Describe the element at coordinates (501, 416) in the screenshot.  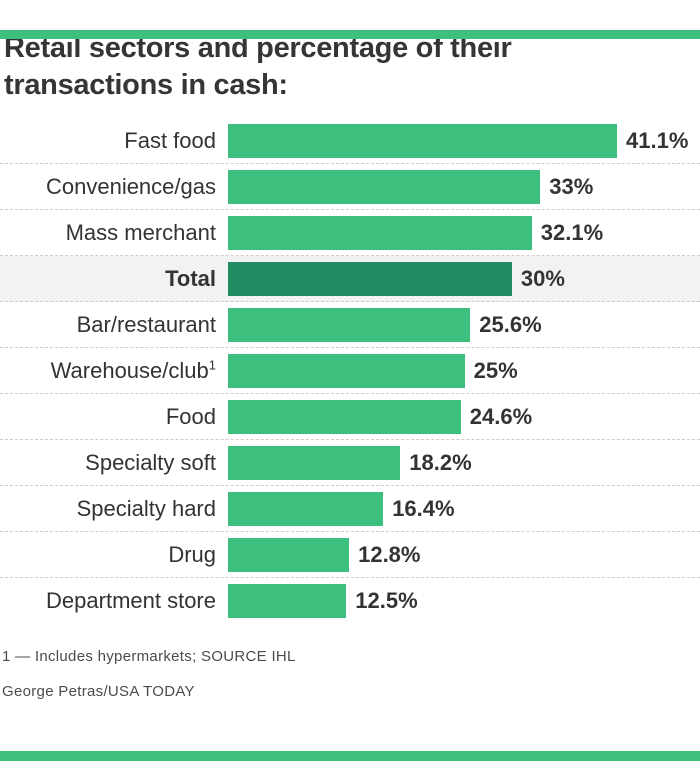
I see `value-label: 24.6%` at that location.